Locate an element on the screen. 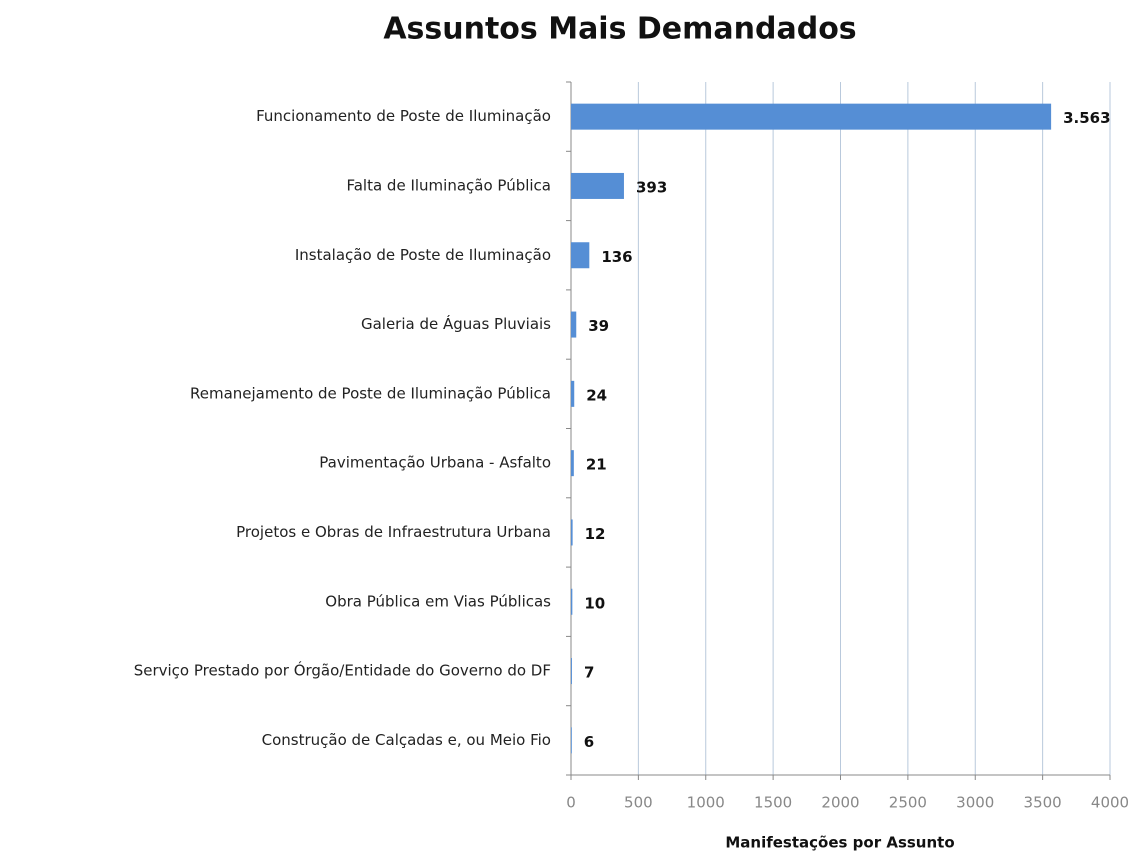 The height and width of the screenshot is (855, 1142). x-tick-label: 2000 is located at coordinates (840, 803).